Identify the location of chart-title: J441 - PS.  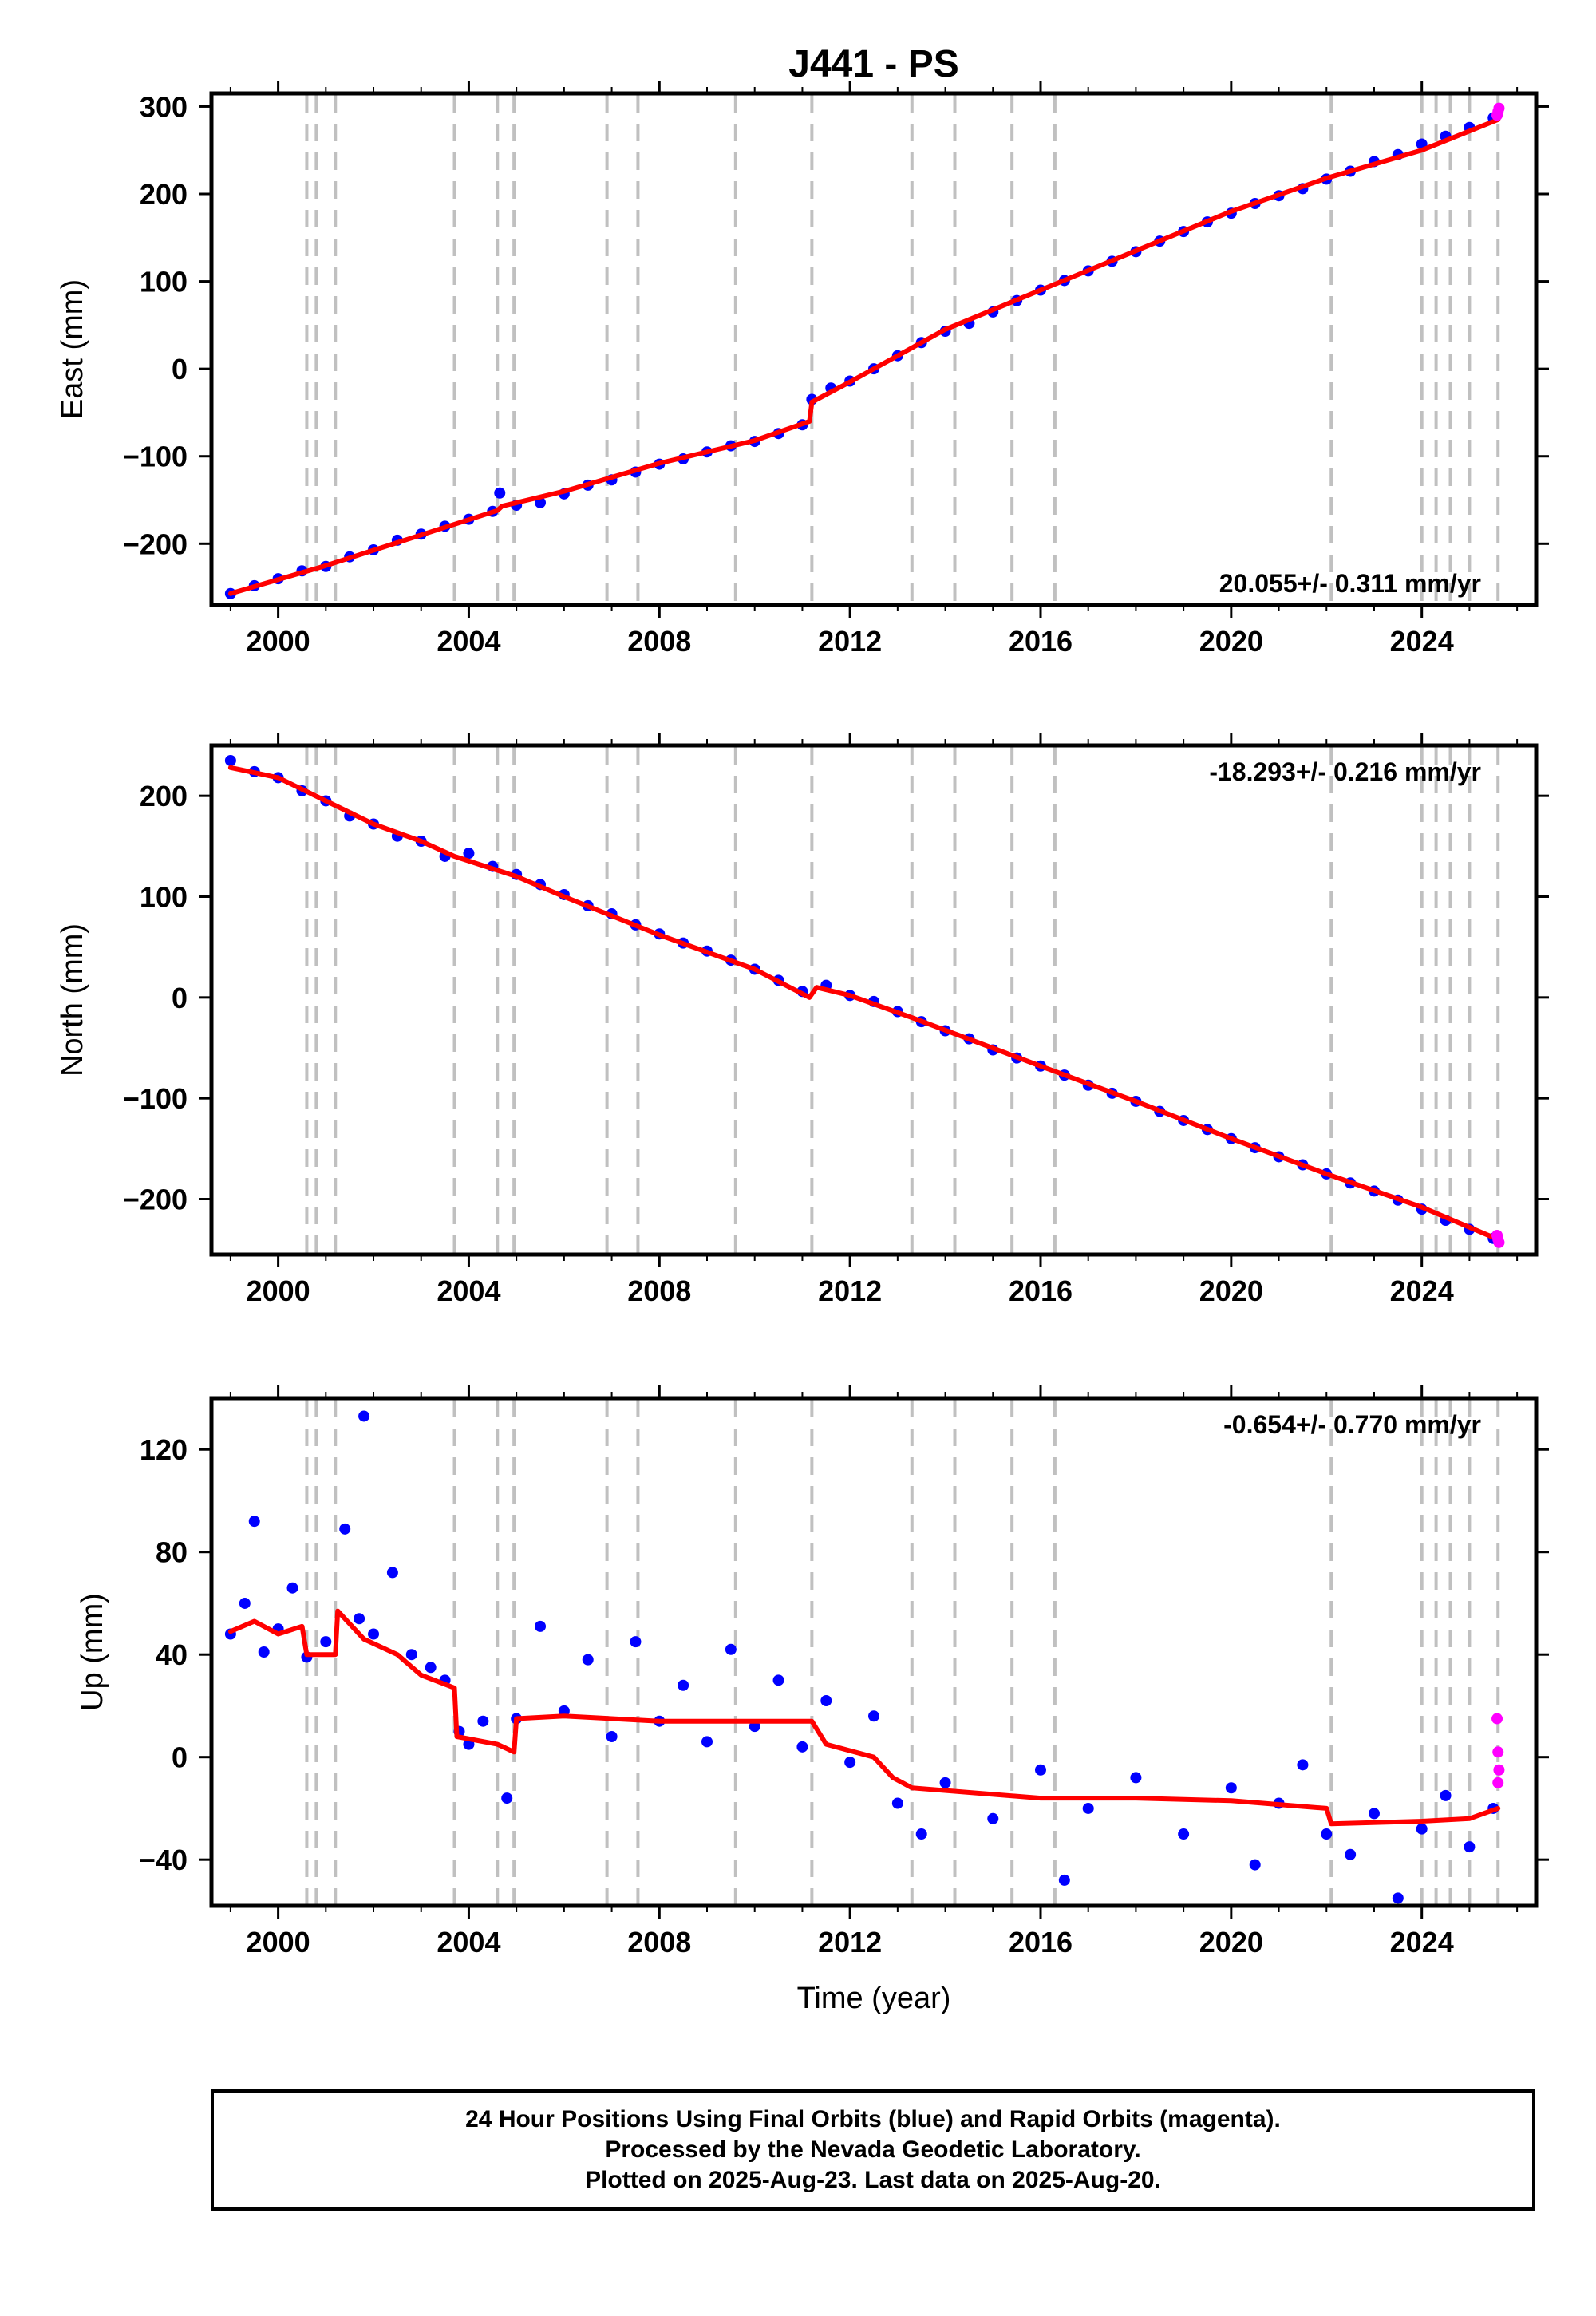
(873, 64).